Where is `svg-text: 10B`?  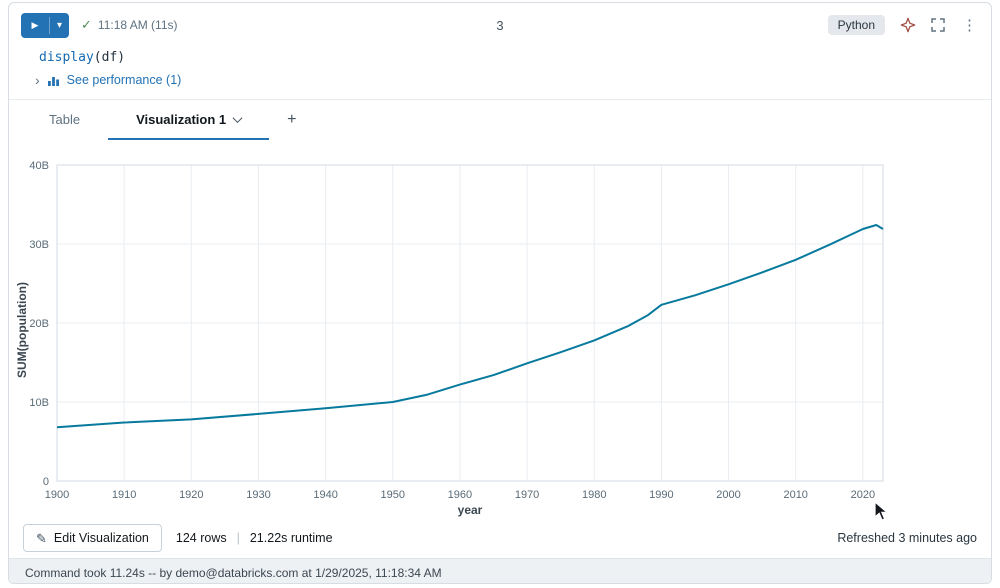
svg-text: 10B is located at coordinates (39, 403).